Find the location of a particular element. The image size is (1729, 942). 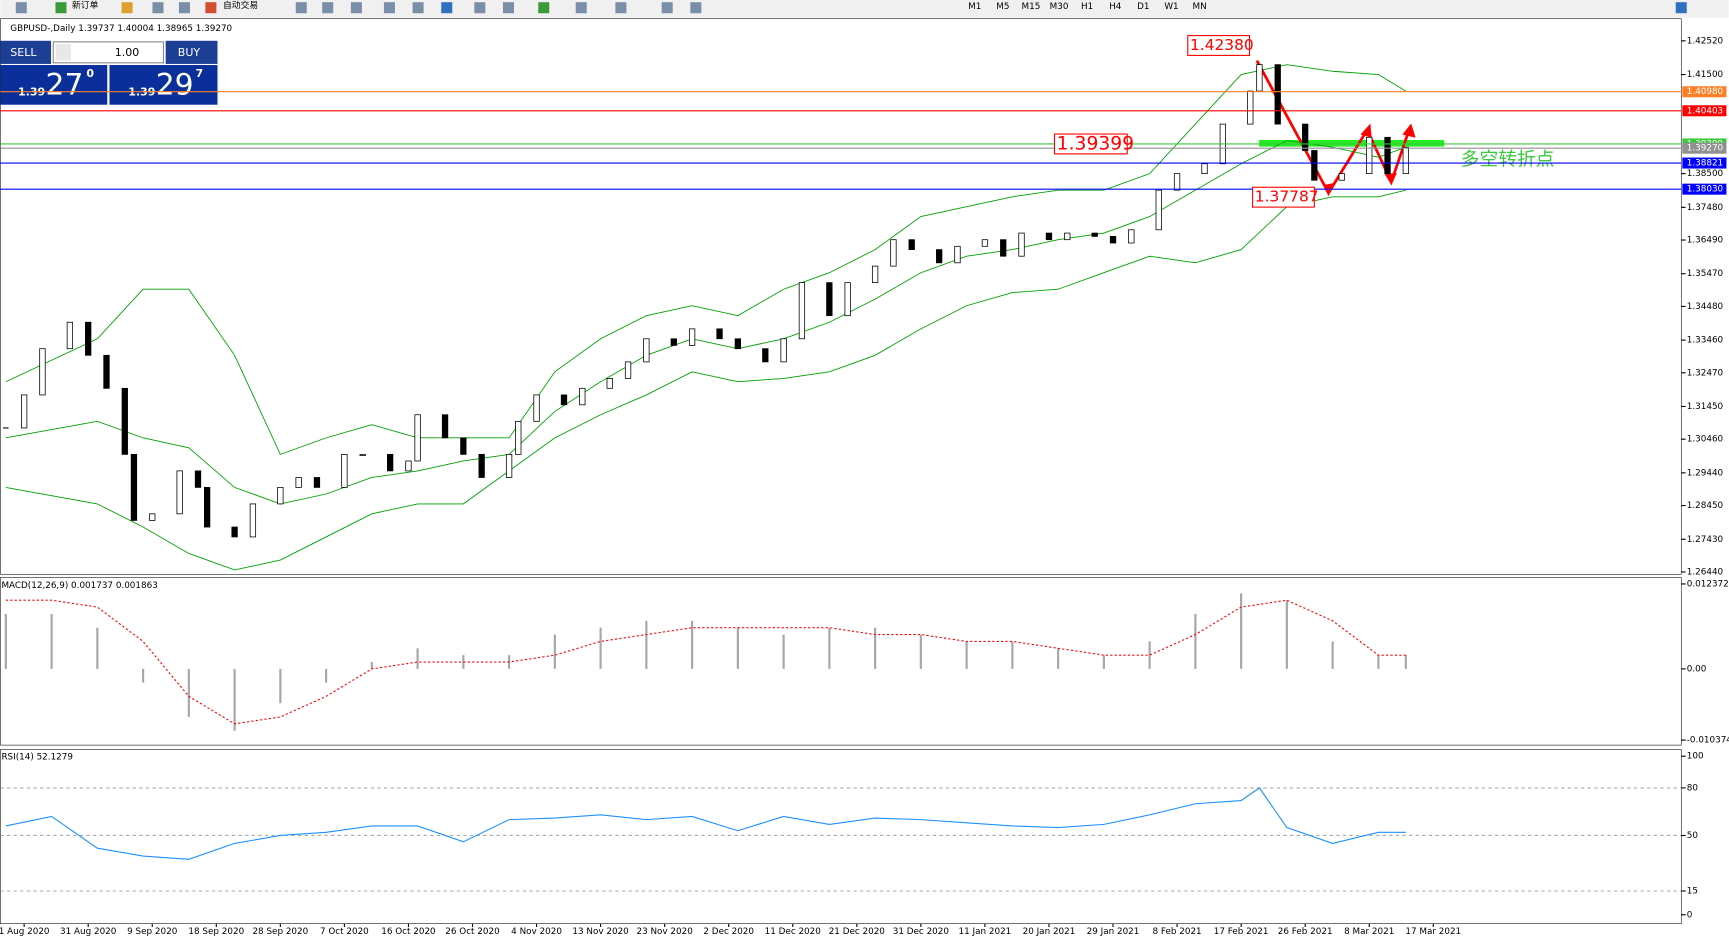

timeframe-button: MN is located at coordinates (1199, 7).